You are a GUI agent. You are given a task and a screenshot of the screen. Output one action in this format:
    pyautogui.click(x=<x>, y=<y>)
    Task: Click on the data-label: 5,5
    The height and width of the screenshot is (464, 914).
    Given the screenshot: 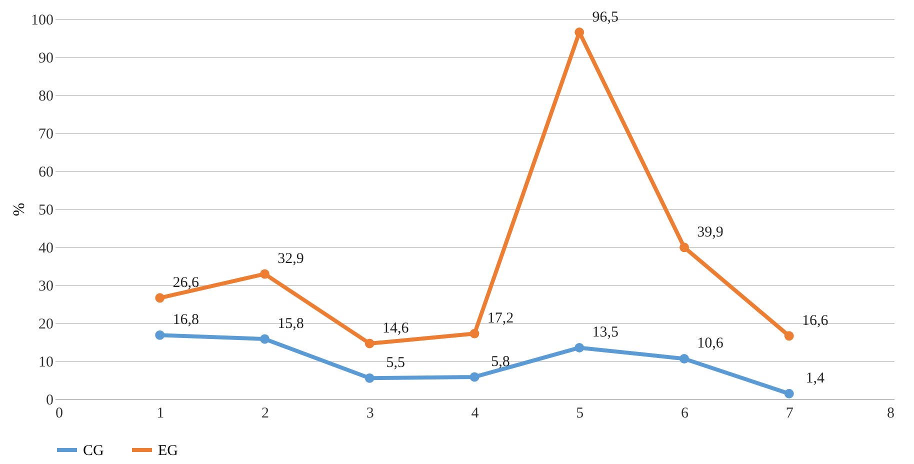 What is the action you would take?
    pyautogui.click(x=395, y=363)
    